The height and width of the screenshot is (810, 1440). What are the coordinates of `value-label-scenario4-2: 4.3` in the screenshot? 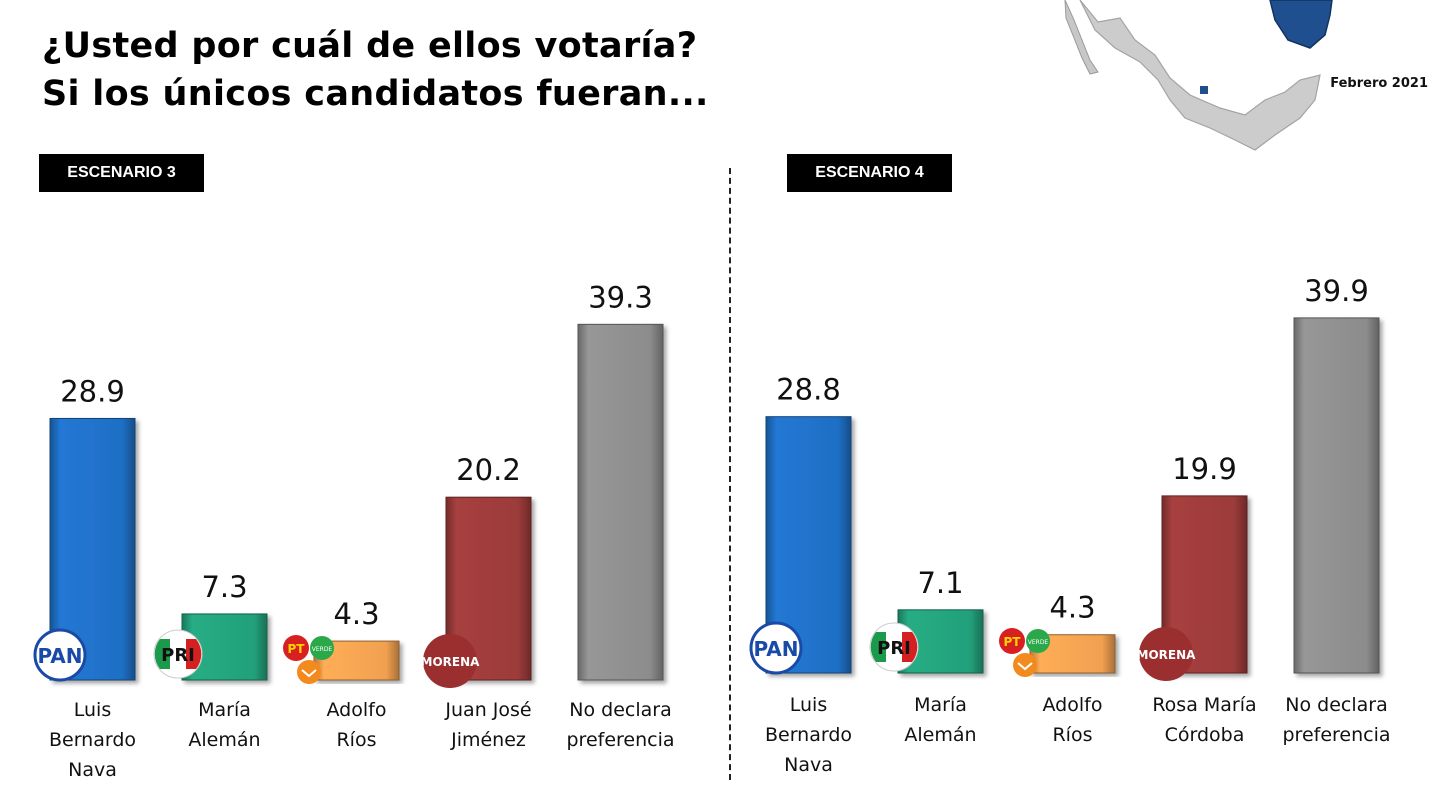 It's located at (1072, 608).